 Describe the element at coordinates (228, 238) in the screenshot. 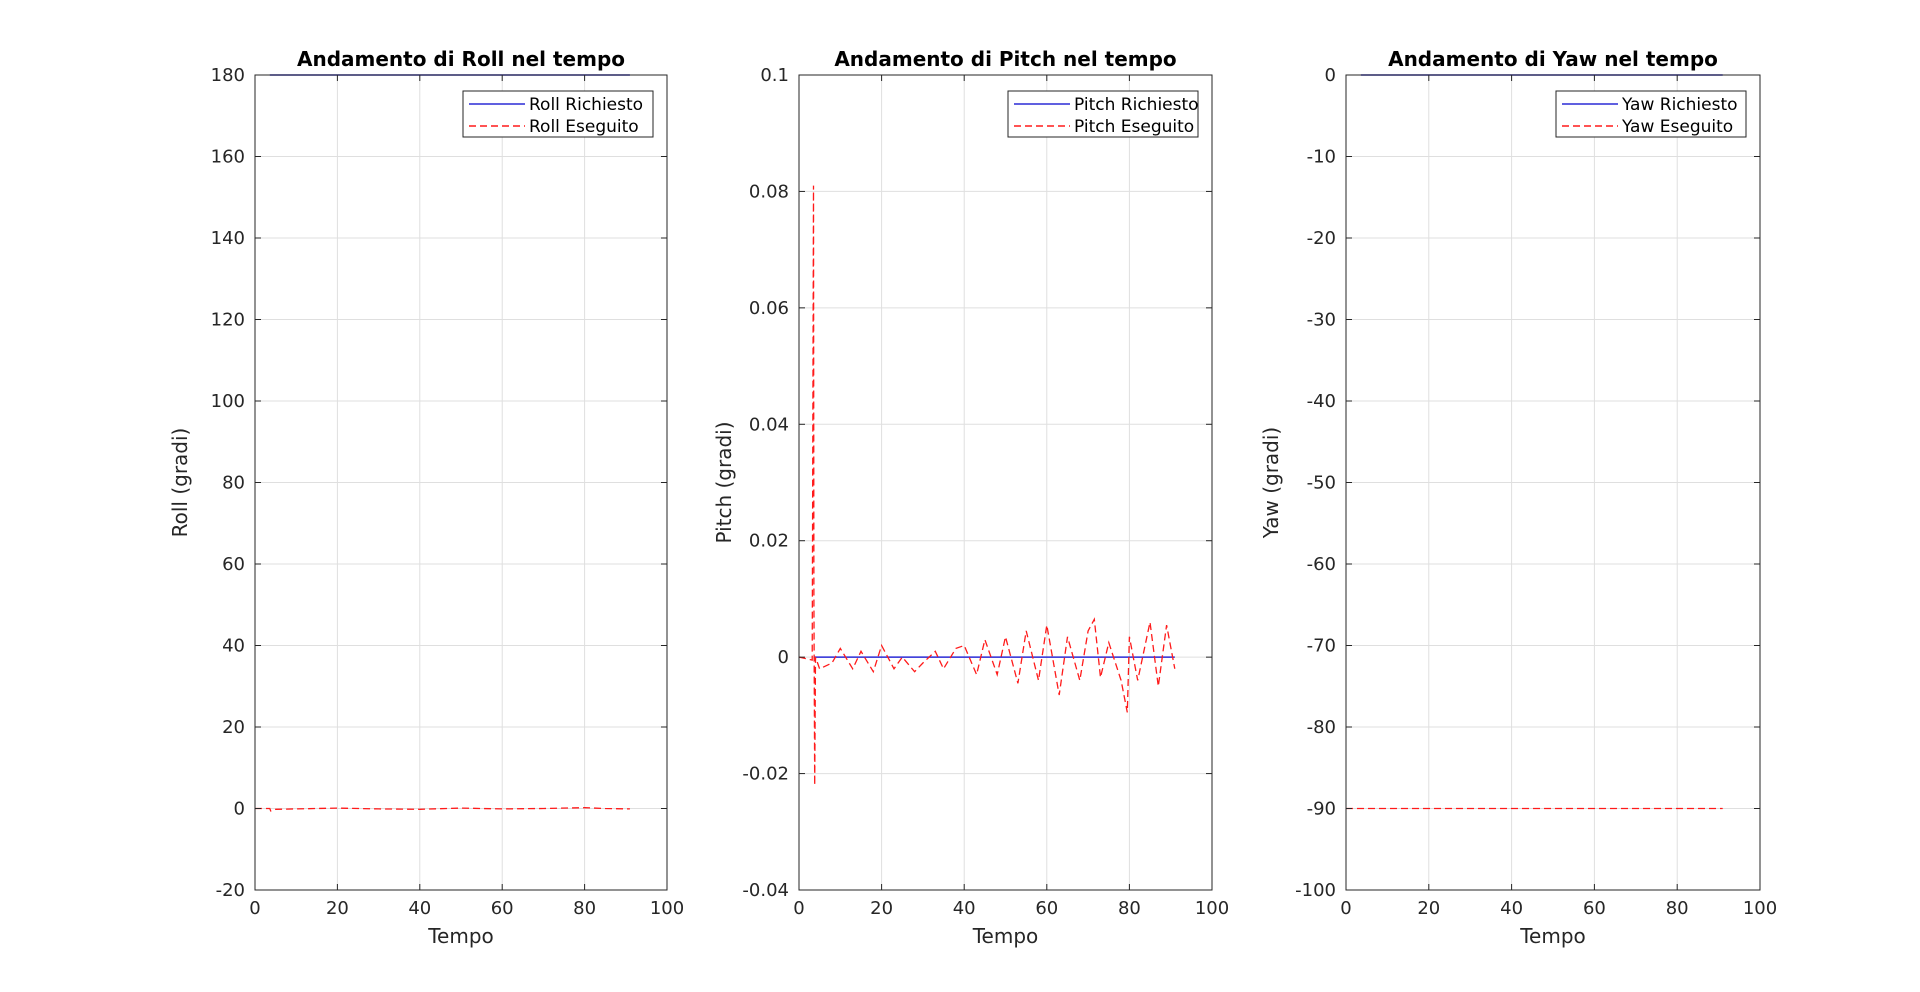

I see `y-tick-label: 140` at that location.